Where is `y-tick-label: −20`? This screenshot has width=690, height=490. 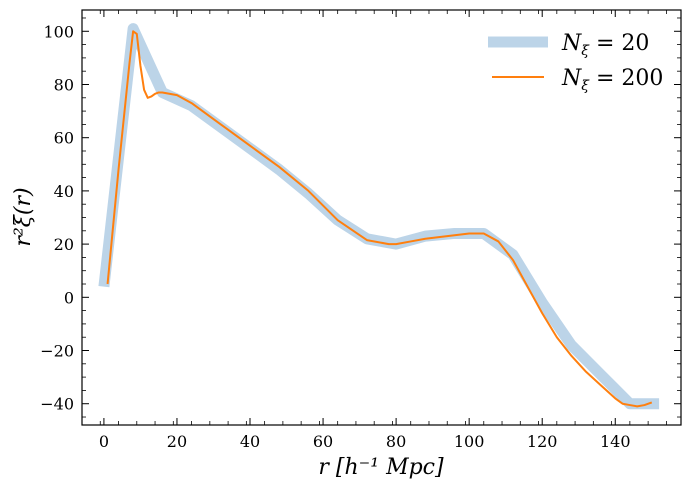 y-tick-label: −20 is located at coordinates (57, 351).